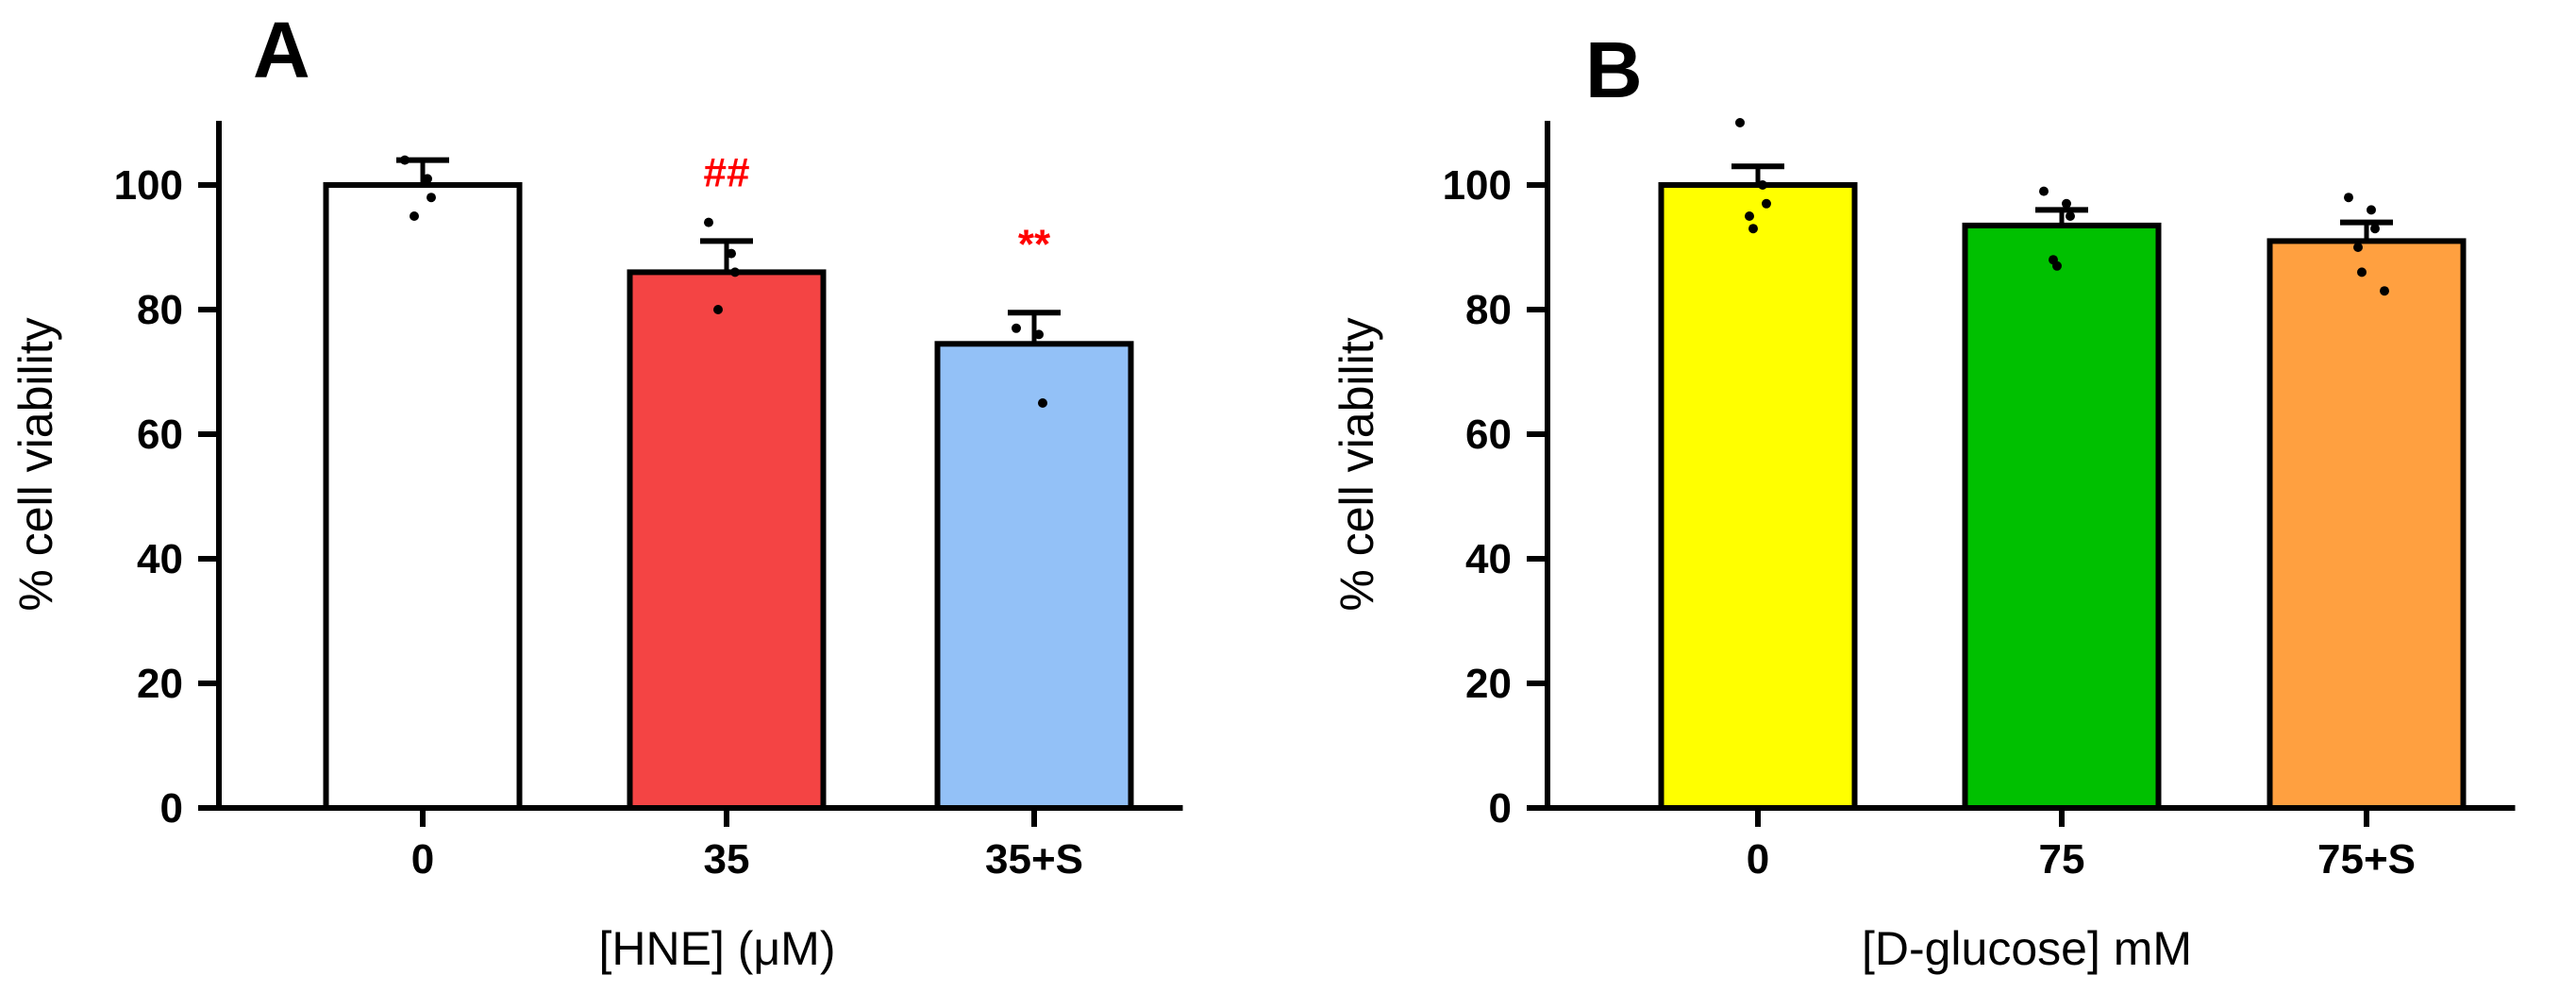  Describe the element at coordinates (1034, 244) in the screenshot. I see `significance-annotation: **` at that location.